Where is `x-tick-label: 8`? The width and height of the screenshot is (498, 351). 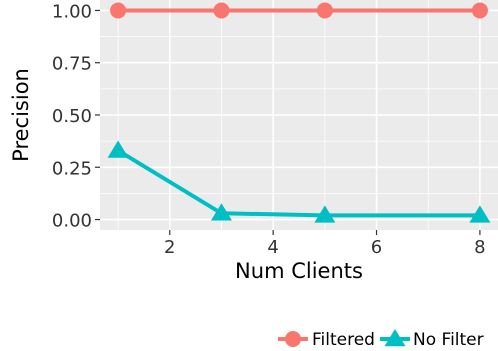 x-tick-label: 8 is located at coordinates (479, 247).